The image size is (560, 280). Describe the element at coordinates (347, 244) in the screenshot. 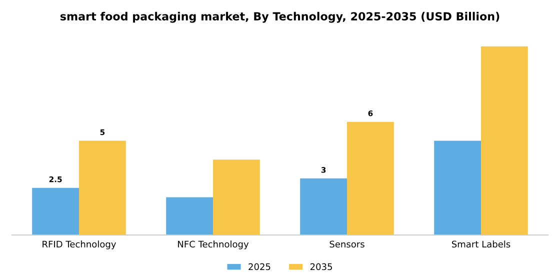

I see `x-tick-label: Sensors` at that location.